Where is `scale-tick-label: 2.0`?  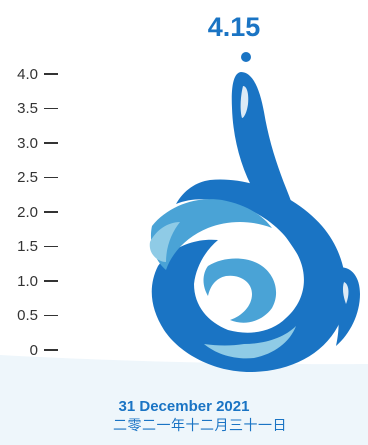
scale-tick-label: 2.0 is located at coordinates (27, 212).